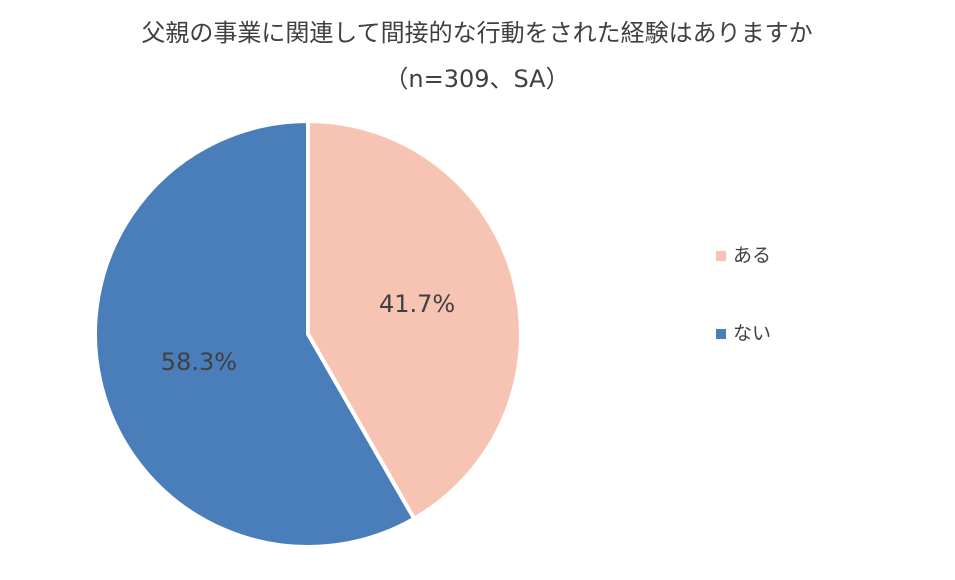 This screenshot has height=580, width=955. Describe the element at coordinates (752, 256) in the screenshot. I see `legend-label: ある` at that location.